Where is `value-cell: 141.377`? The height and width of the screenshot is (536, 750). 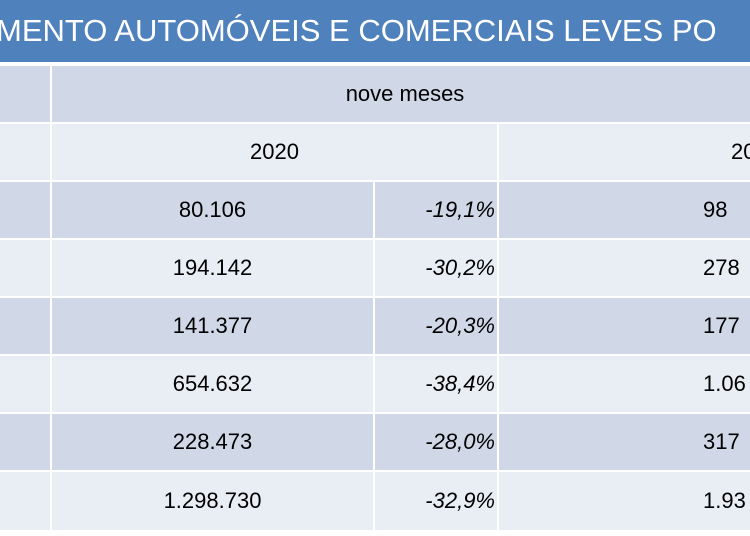 value-cell: 141.377 is located at coordinates (213, 327).